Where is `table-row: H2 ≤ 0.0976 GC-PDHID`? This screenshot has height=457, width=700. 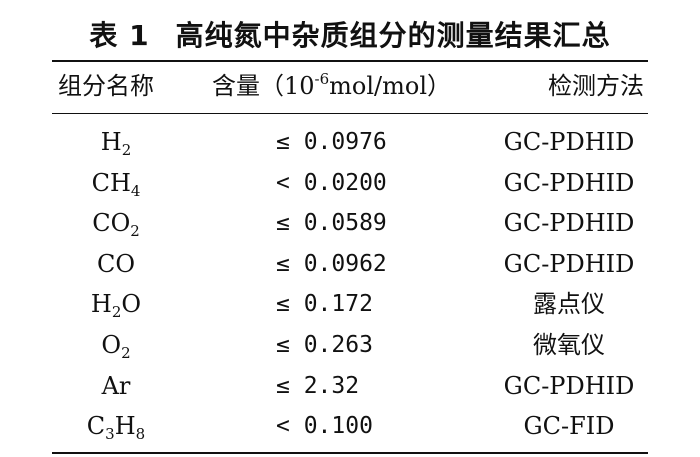
table-row: H2 ≤ 0.0976 GC-PDHID is located at coordinates (350, 142).